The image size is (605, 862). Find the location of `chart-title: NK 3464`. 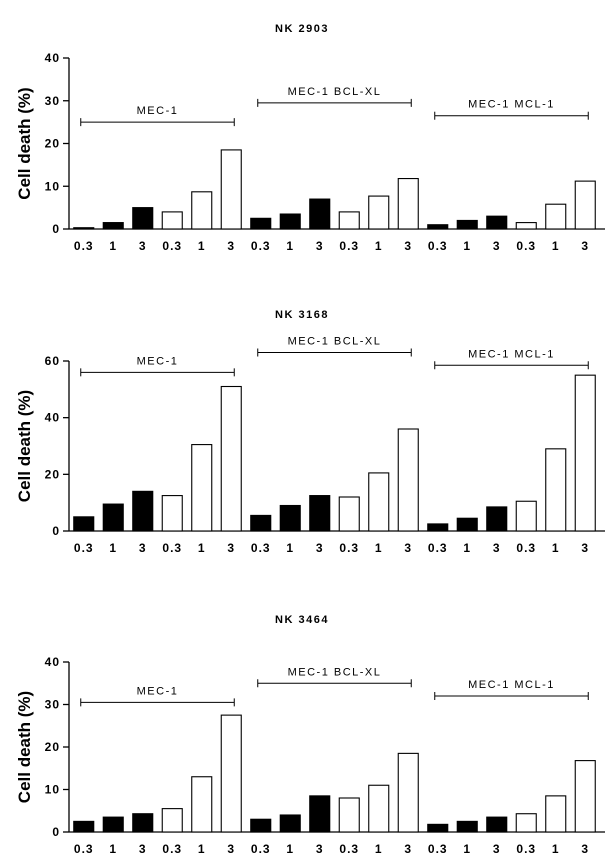

chart-title: NK 3464 is located at coordinates (302, 620).